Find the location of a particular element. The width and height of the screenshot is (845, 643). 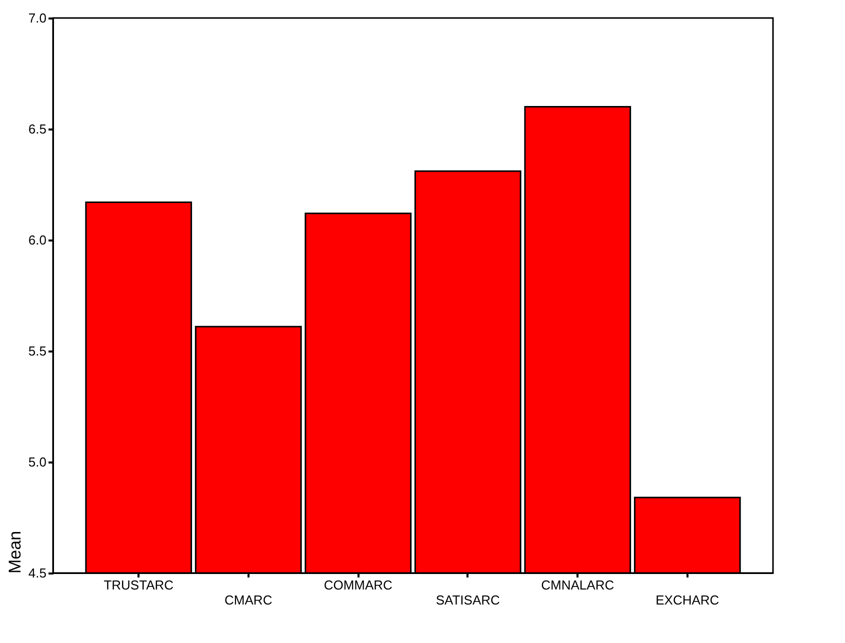

x-tick-label: CMARC is located at coordinates (248, 600).